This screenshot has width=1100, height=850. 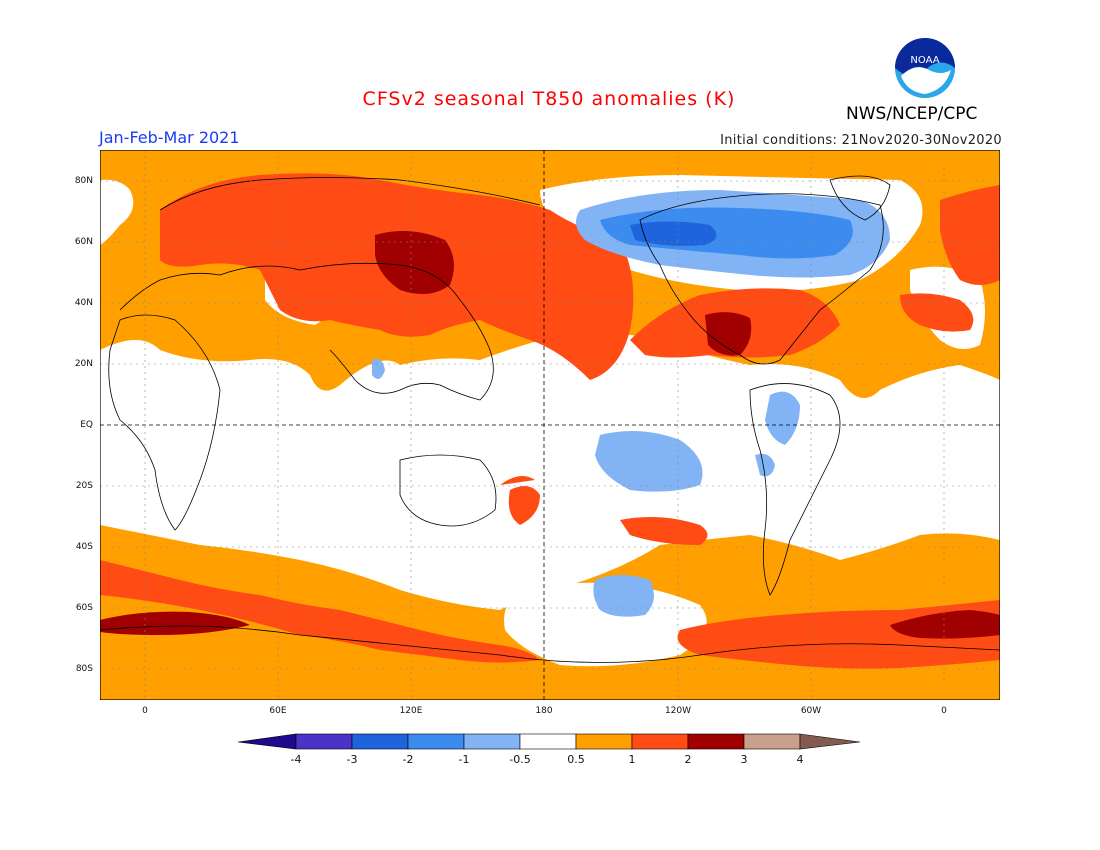 I want to click on noaa-logo: NOAA, so click(x=925, y=68).